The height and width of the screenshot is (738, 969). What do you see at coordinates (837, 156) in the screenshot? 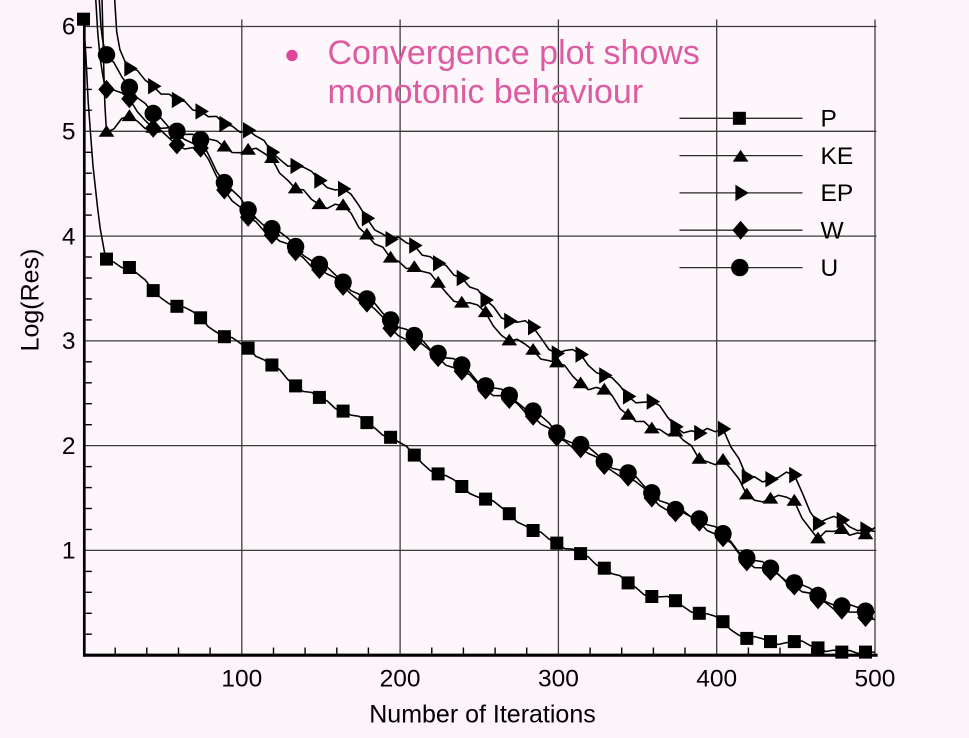
I see `svg-text: KE` at bounding box center [837, 156].